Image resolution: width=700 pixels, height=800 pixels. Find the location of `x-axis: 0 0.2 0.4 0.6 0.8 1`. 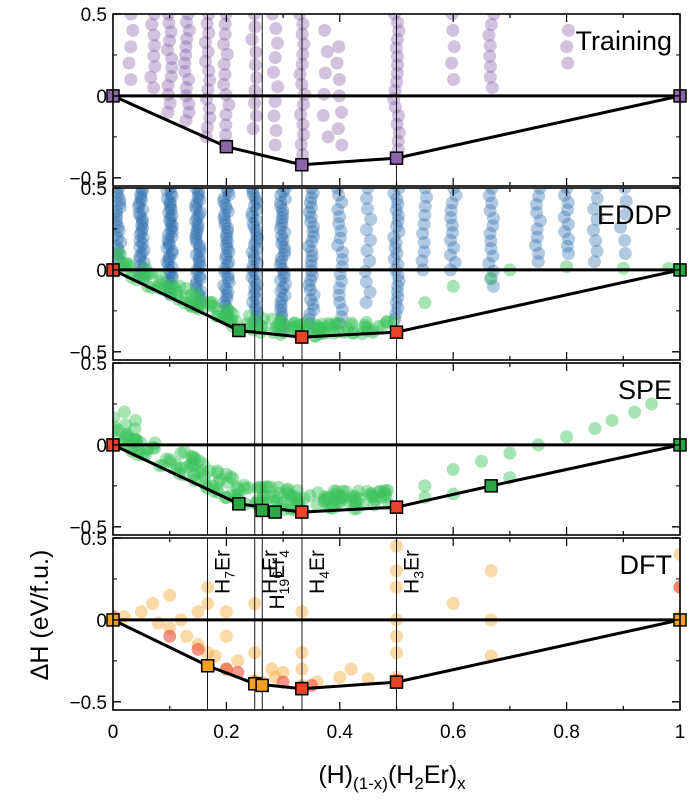

x-axis: 0 0.2 0.4 0.6 0.8 1 is located at coordinates (397, 732).